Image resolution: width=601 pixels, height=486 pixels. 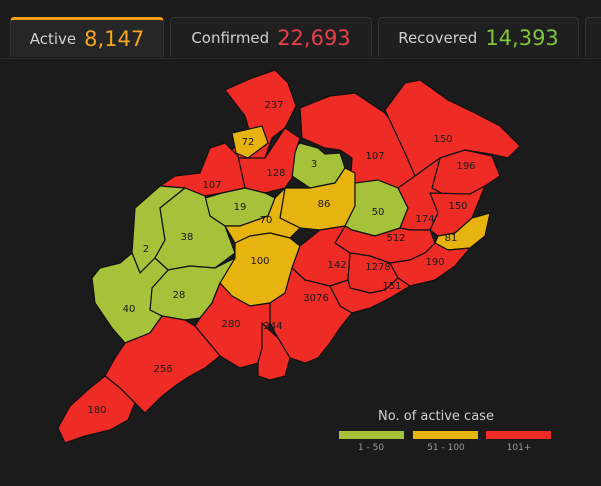 I want to click on tab-confirmed-value: 22,693, so click(x=314, y=37).